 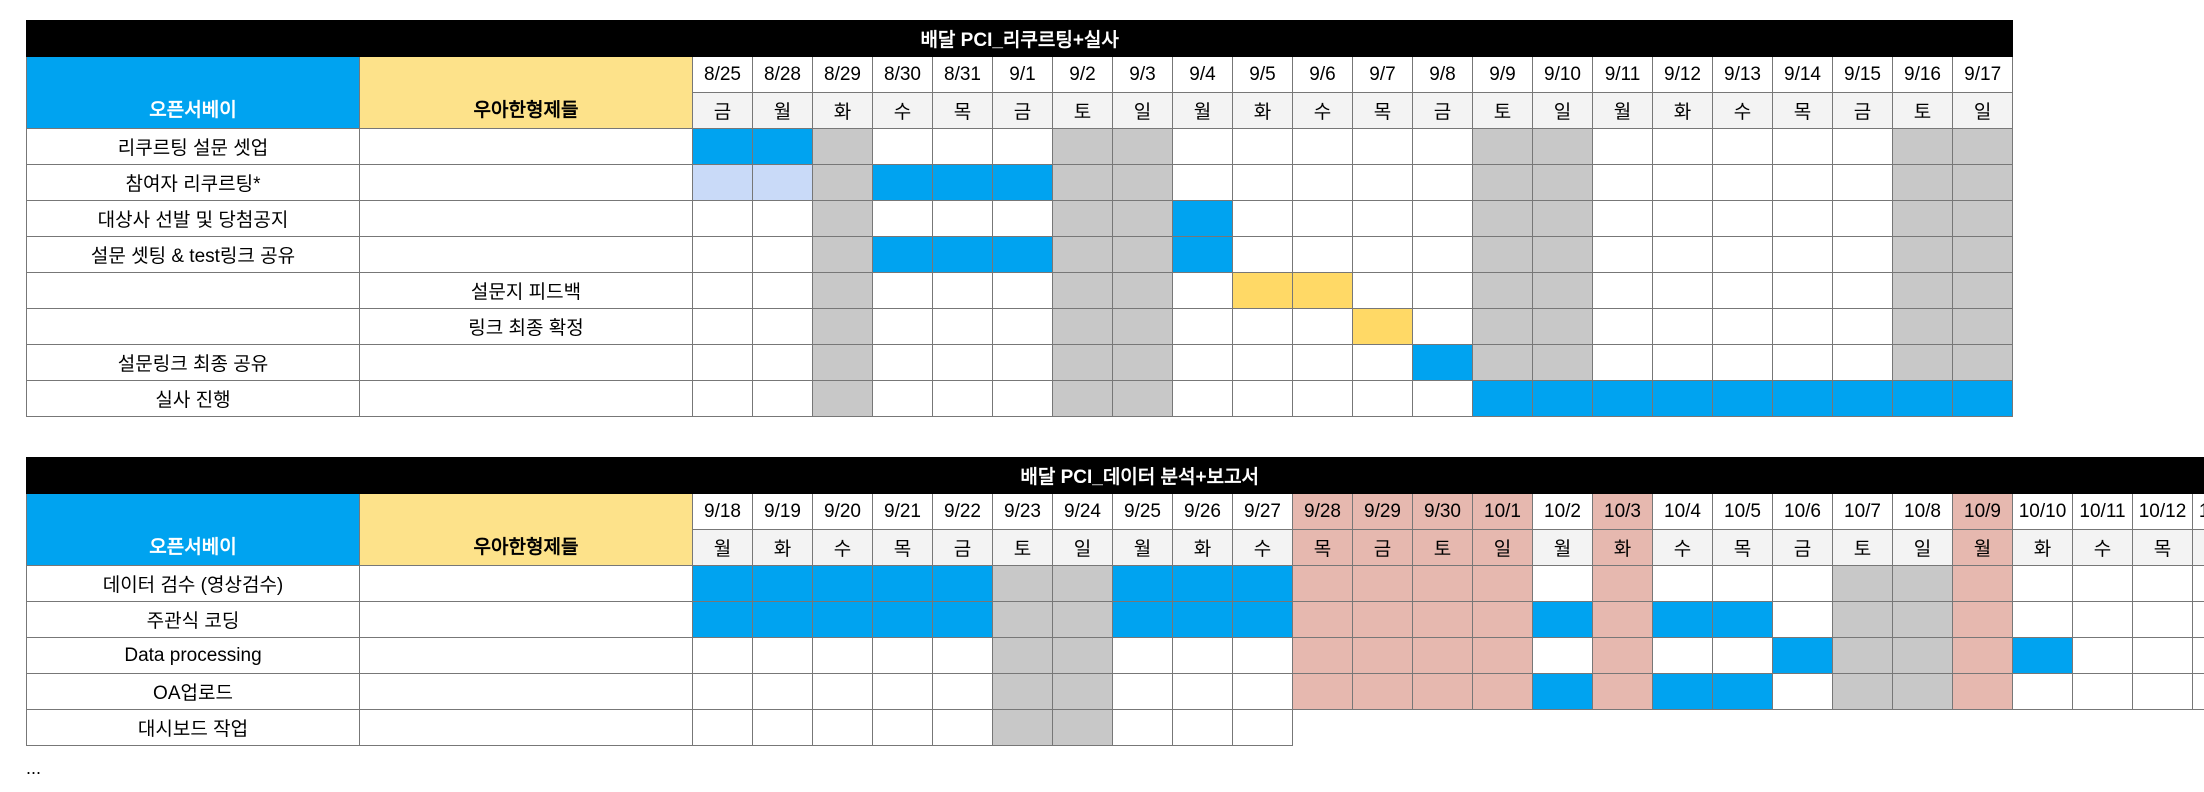 What do you see at coordinates (193, 362) in the screenshot?
I see `task-opensurvey-cell: 설문링크 최종 공유` at bounding box center [193, 362].